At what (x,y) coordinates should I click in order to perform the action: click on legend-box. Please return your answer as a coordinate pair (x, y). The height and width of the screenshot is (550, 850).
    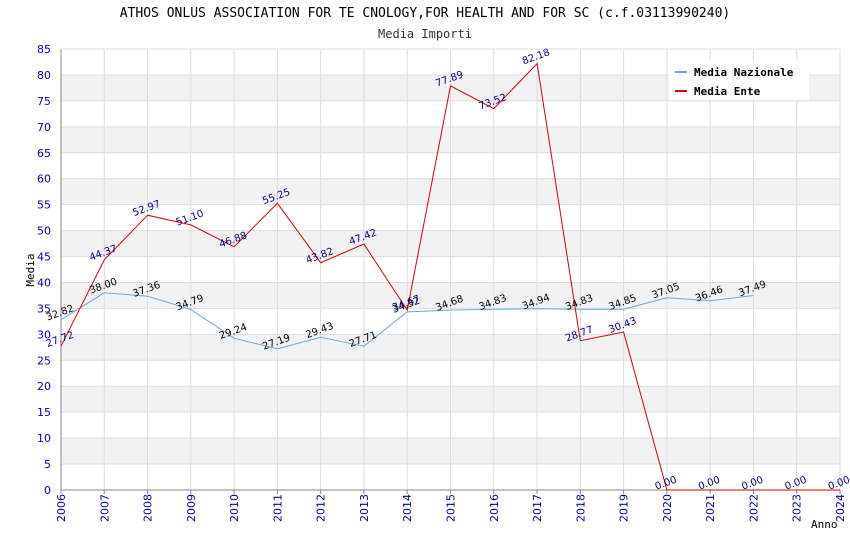
    Looking at the image, I should click on (739, 80).